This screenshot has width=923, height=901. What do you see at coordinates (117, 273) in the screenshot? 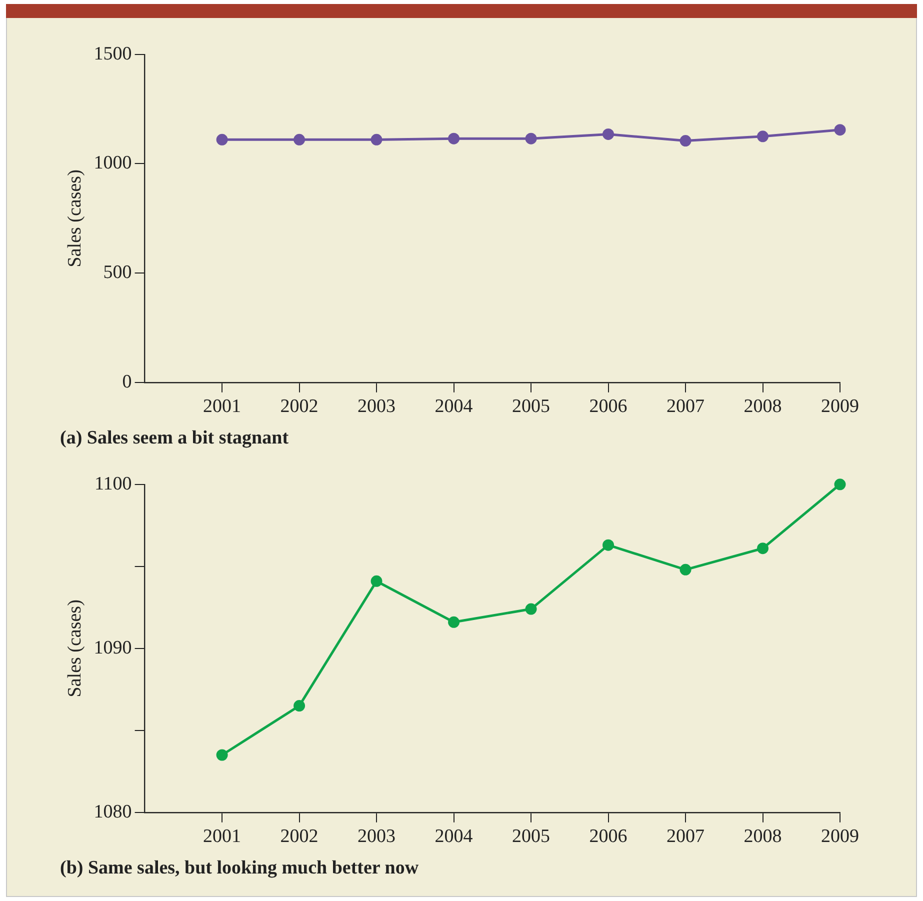
I see `y-tick-label: 500` at bounding box center [117, 273].